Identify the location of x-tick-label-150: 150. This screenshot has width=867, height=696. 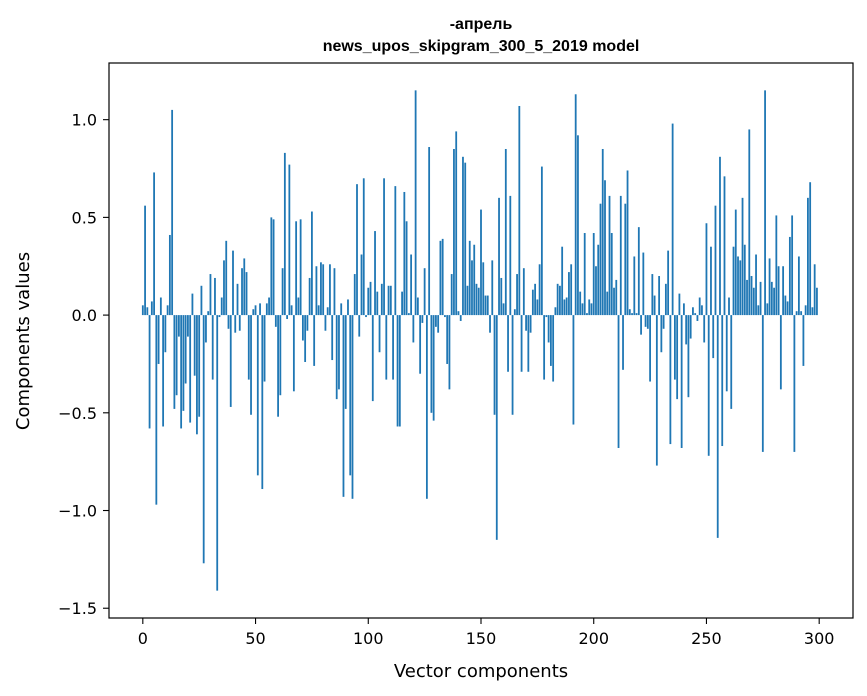
(481, 638).